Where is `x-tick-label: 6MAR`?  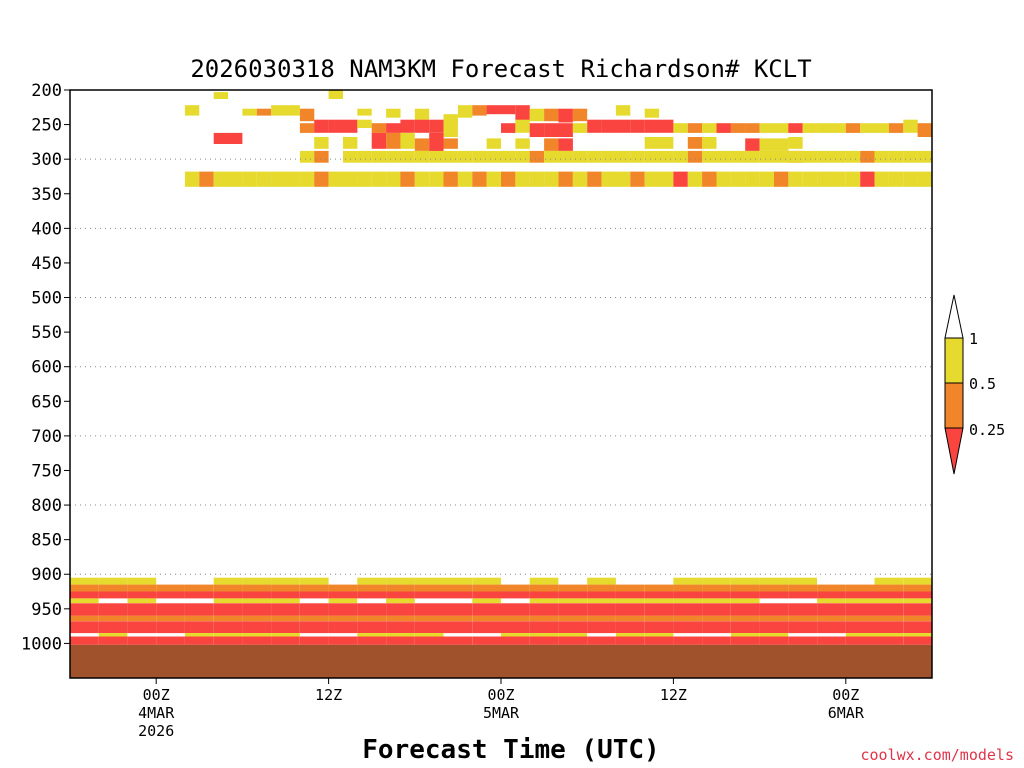
x-tick-label: 6MAR is located at coordinates (846, 713).